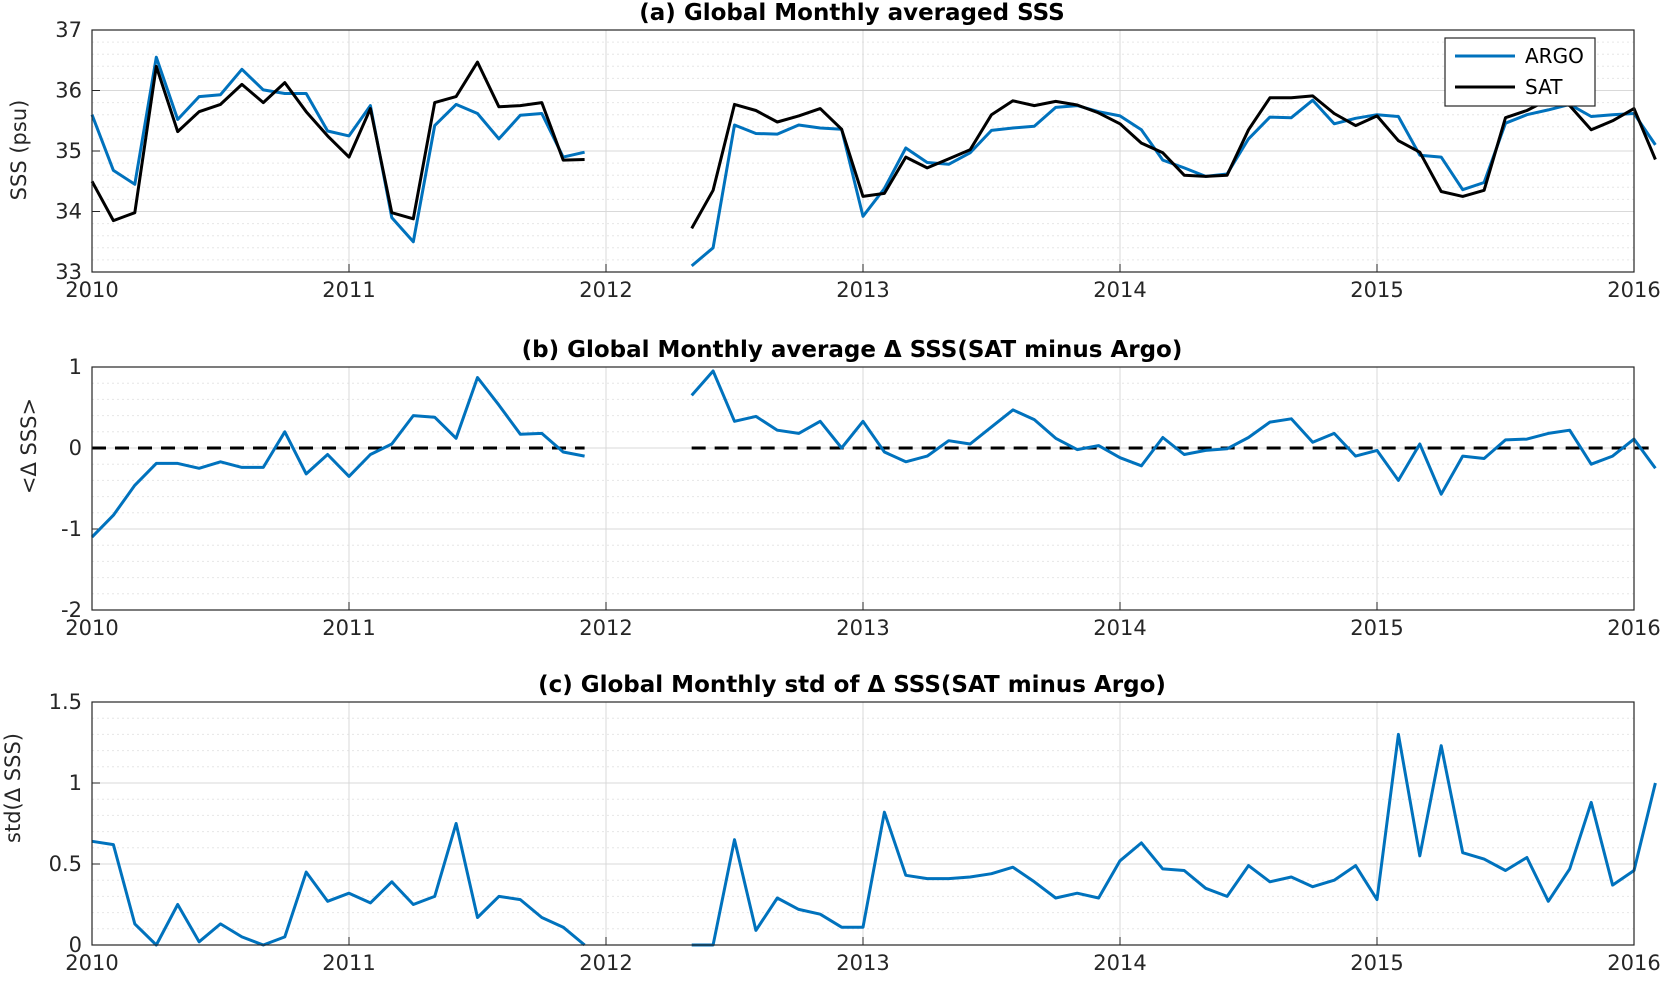 The image size is (1664, 982). I want to click on panel-c-x-tick-label: 2016, so click(1633, 963).